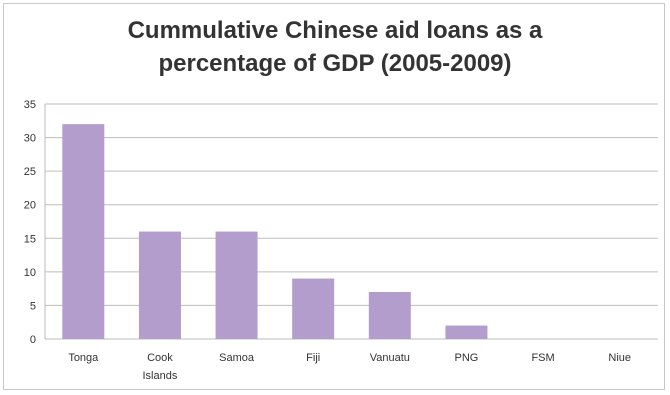 The width and height of the screenshot is (670, 395). I want to click on y-tick-label-0: 0, so click(33, 340).